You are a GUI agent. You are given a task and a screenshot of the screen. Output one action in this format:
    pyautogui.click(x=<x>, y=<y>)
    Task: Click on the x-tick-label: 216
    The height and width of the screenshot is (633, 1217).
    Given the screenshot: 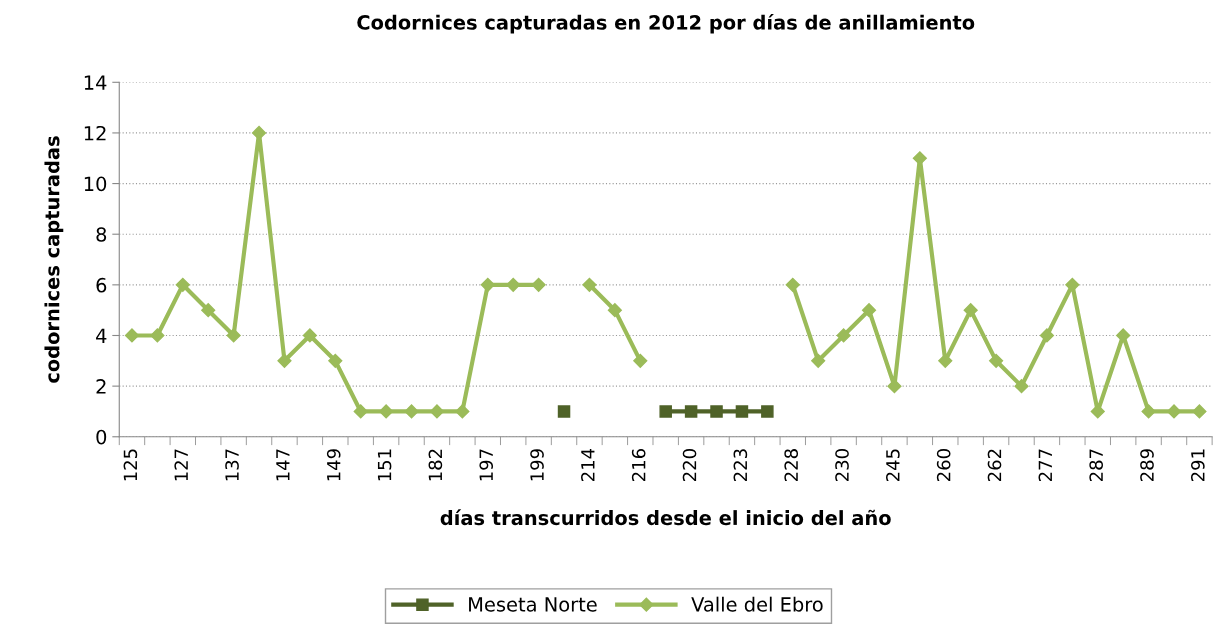 What is the action you would take?
    pyautogui.click(x=638, y=465)
    